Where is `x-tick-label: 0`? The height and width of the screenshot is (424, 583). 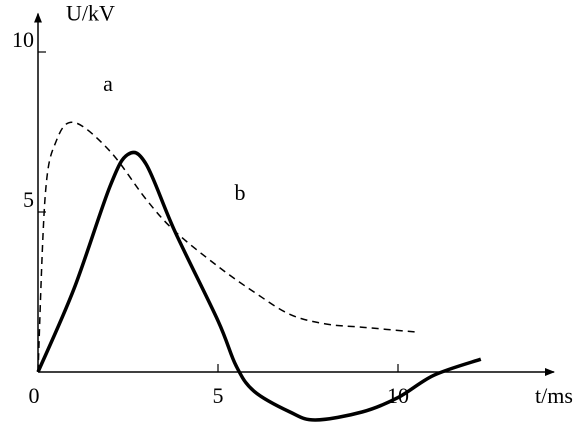 x-tick-label: 0 is located at coordinates (34, 395).